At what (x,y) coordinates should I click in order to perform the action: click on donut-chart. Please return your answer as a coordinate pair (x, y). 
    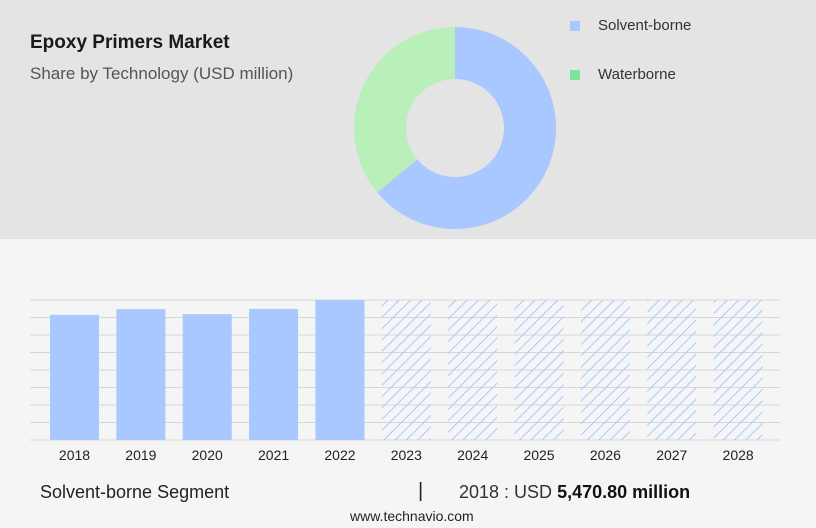
    Looking at the image, I should click on (455, 128).